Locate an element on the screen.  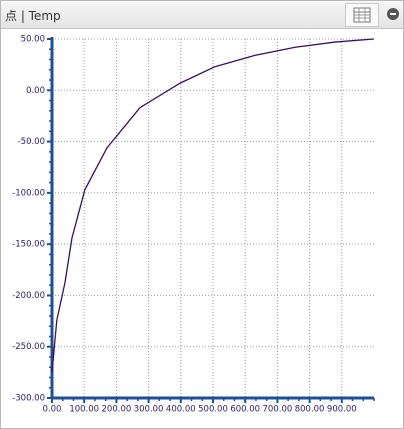
y-tick-label: 0.00 is located at coordinates (35, 91).